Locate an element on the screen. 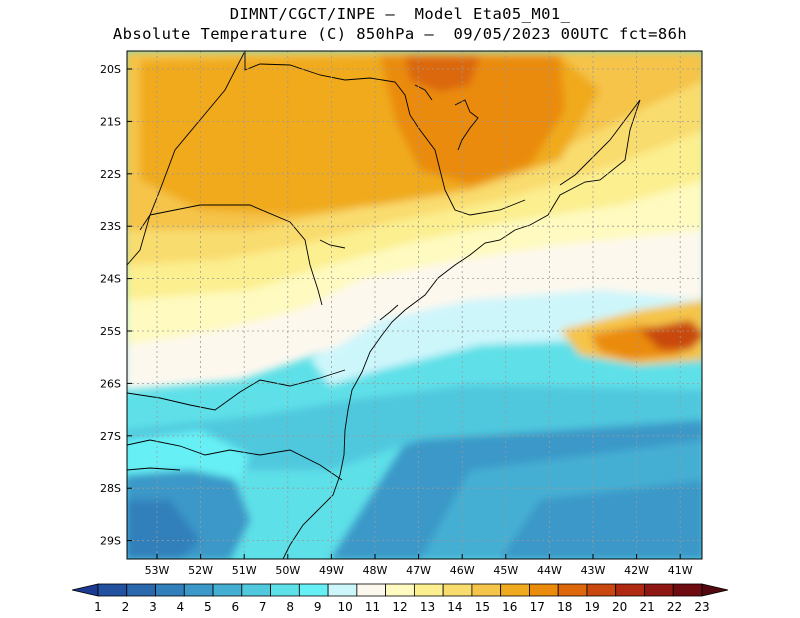  colorbar-label: 2 is located at coordinates (126, 607).